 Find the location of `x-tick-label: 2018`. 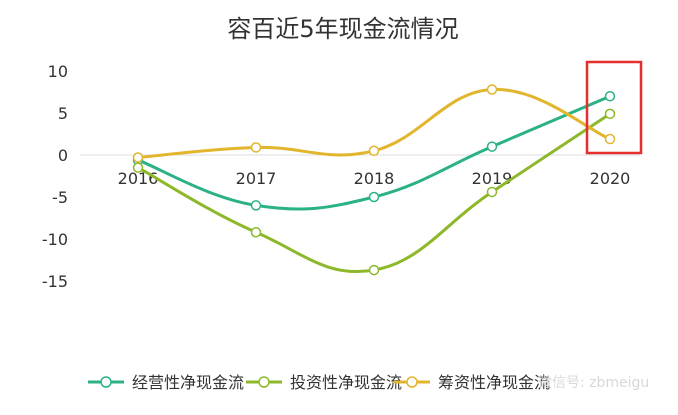

x-tick-label: 2018 is located at coordinates (374, 178).